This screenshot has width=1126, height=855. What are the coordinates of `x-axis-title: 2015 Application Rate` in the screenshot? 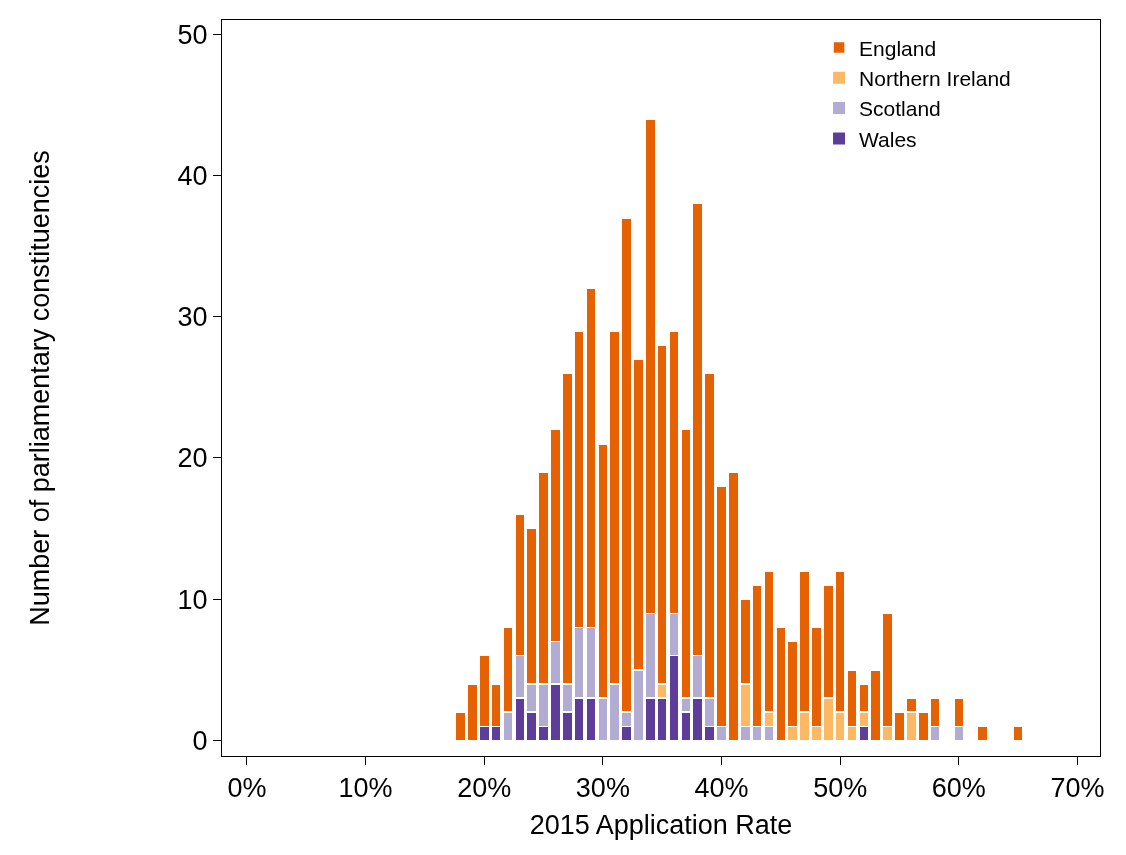 It's located at (661, 824).